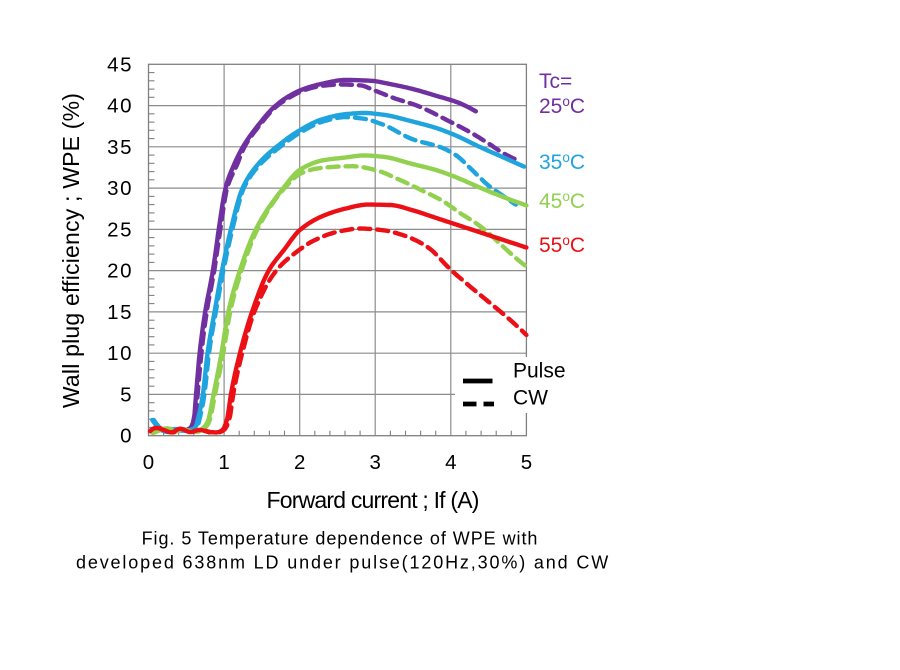  What do you see at coordinates (120, 312) in the screenshot?
I see `svg-text: 15` at bounding box center [120, 312].